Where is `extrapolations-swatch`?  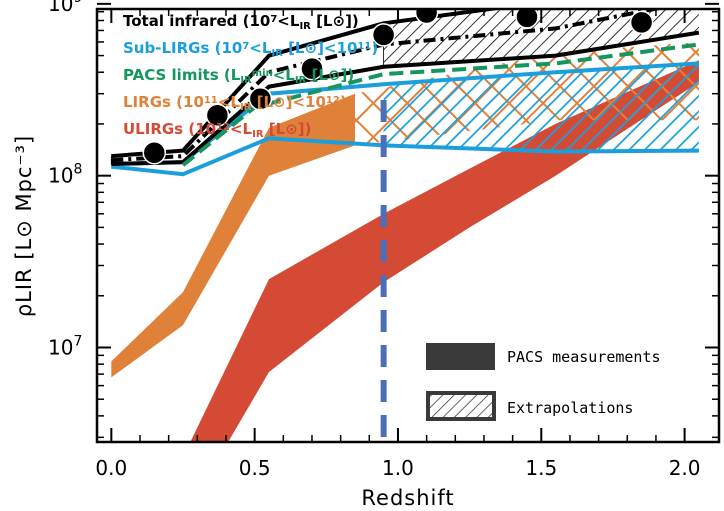
extrapolations-swatch is located at coordinates (461, 406).